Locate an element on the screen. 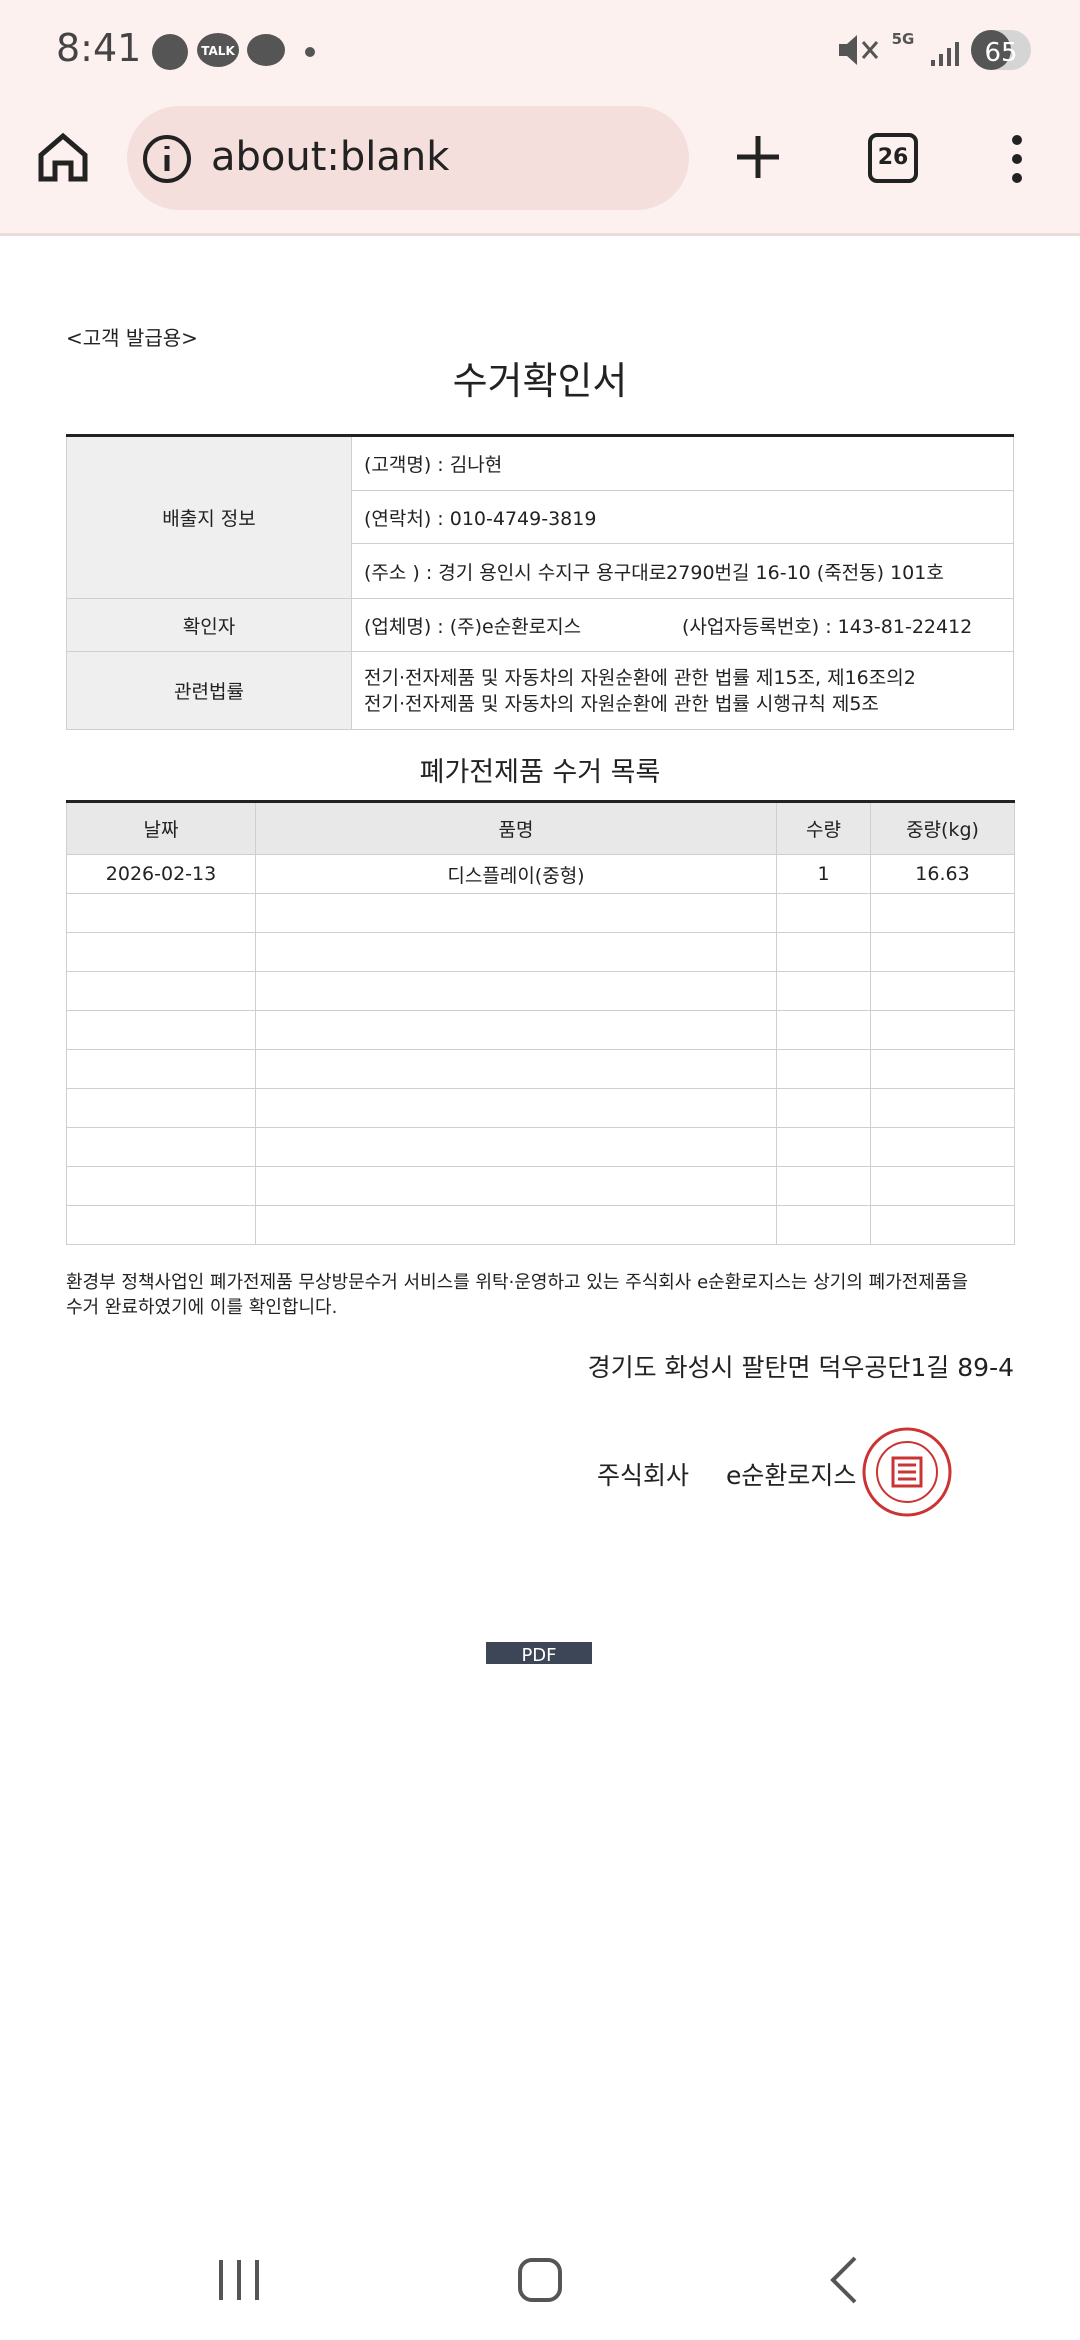 The width and height of the screenshot is (1080, 2340). home-button is located at coordinates (63, 157).